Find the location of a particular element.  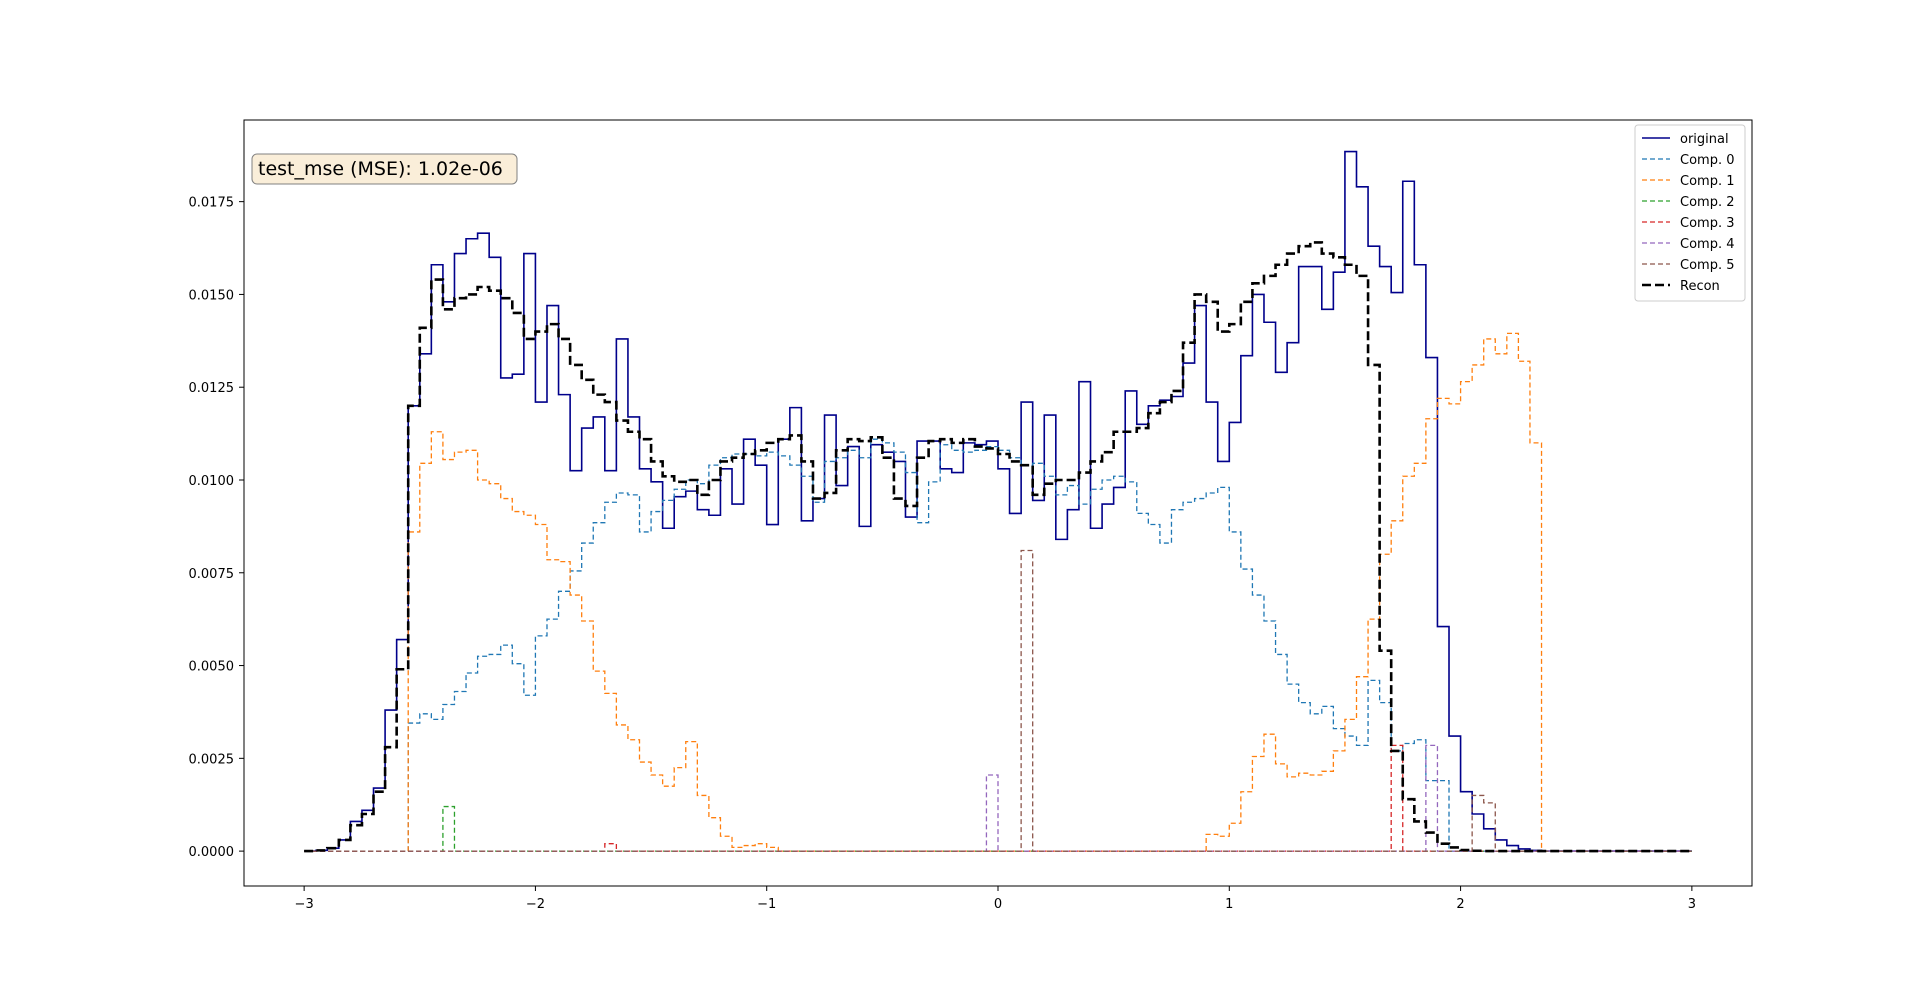

legend-label: Comp. 4 is located at coordinates (1707, 244).